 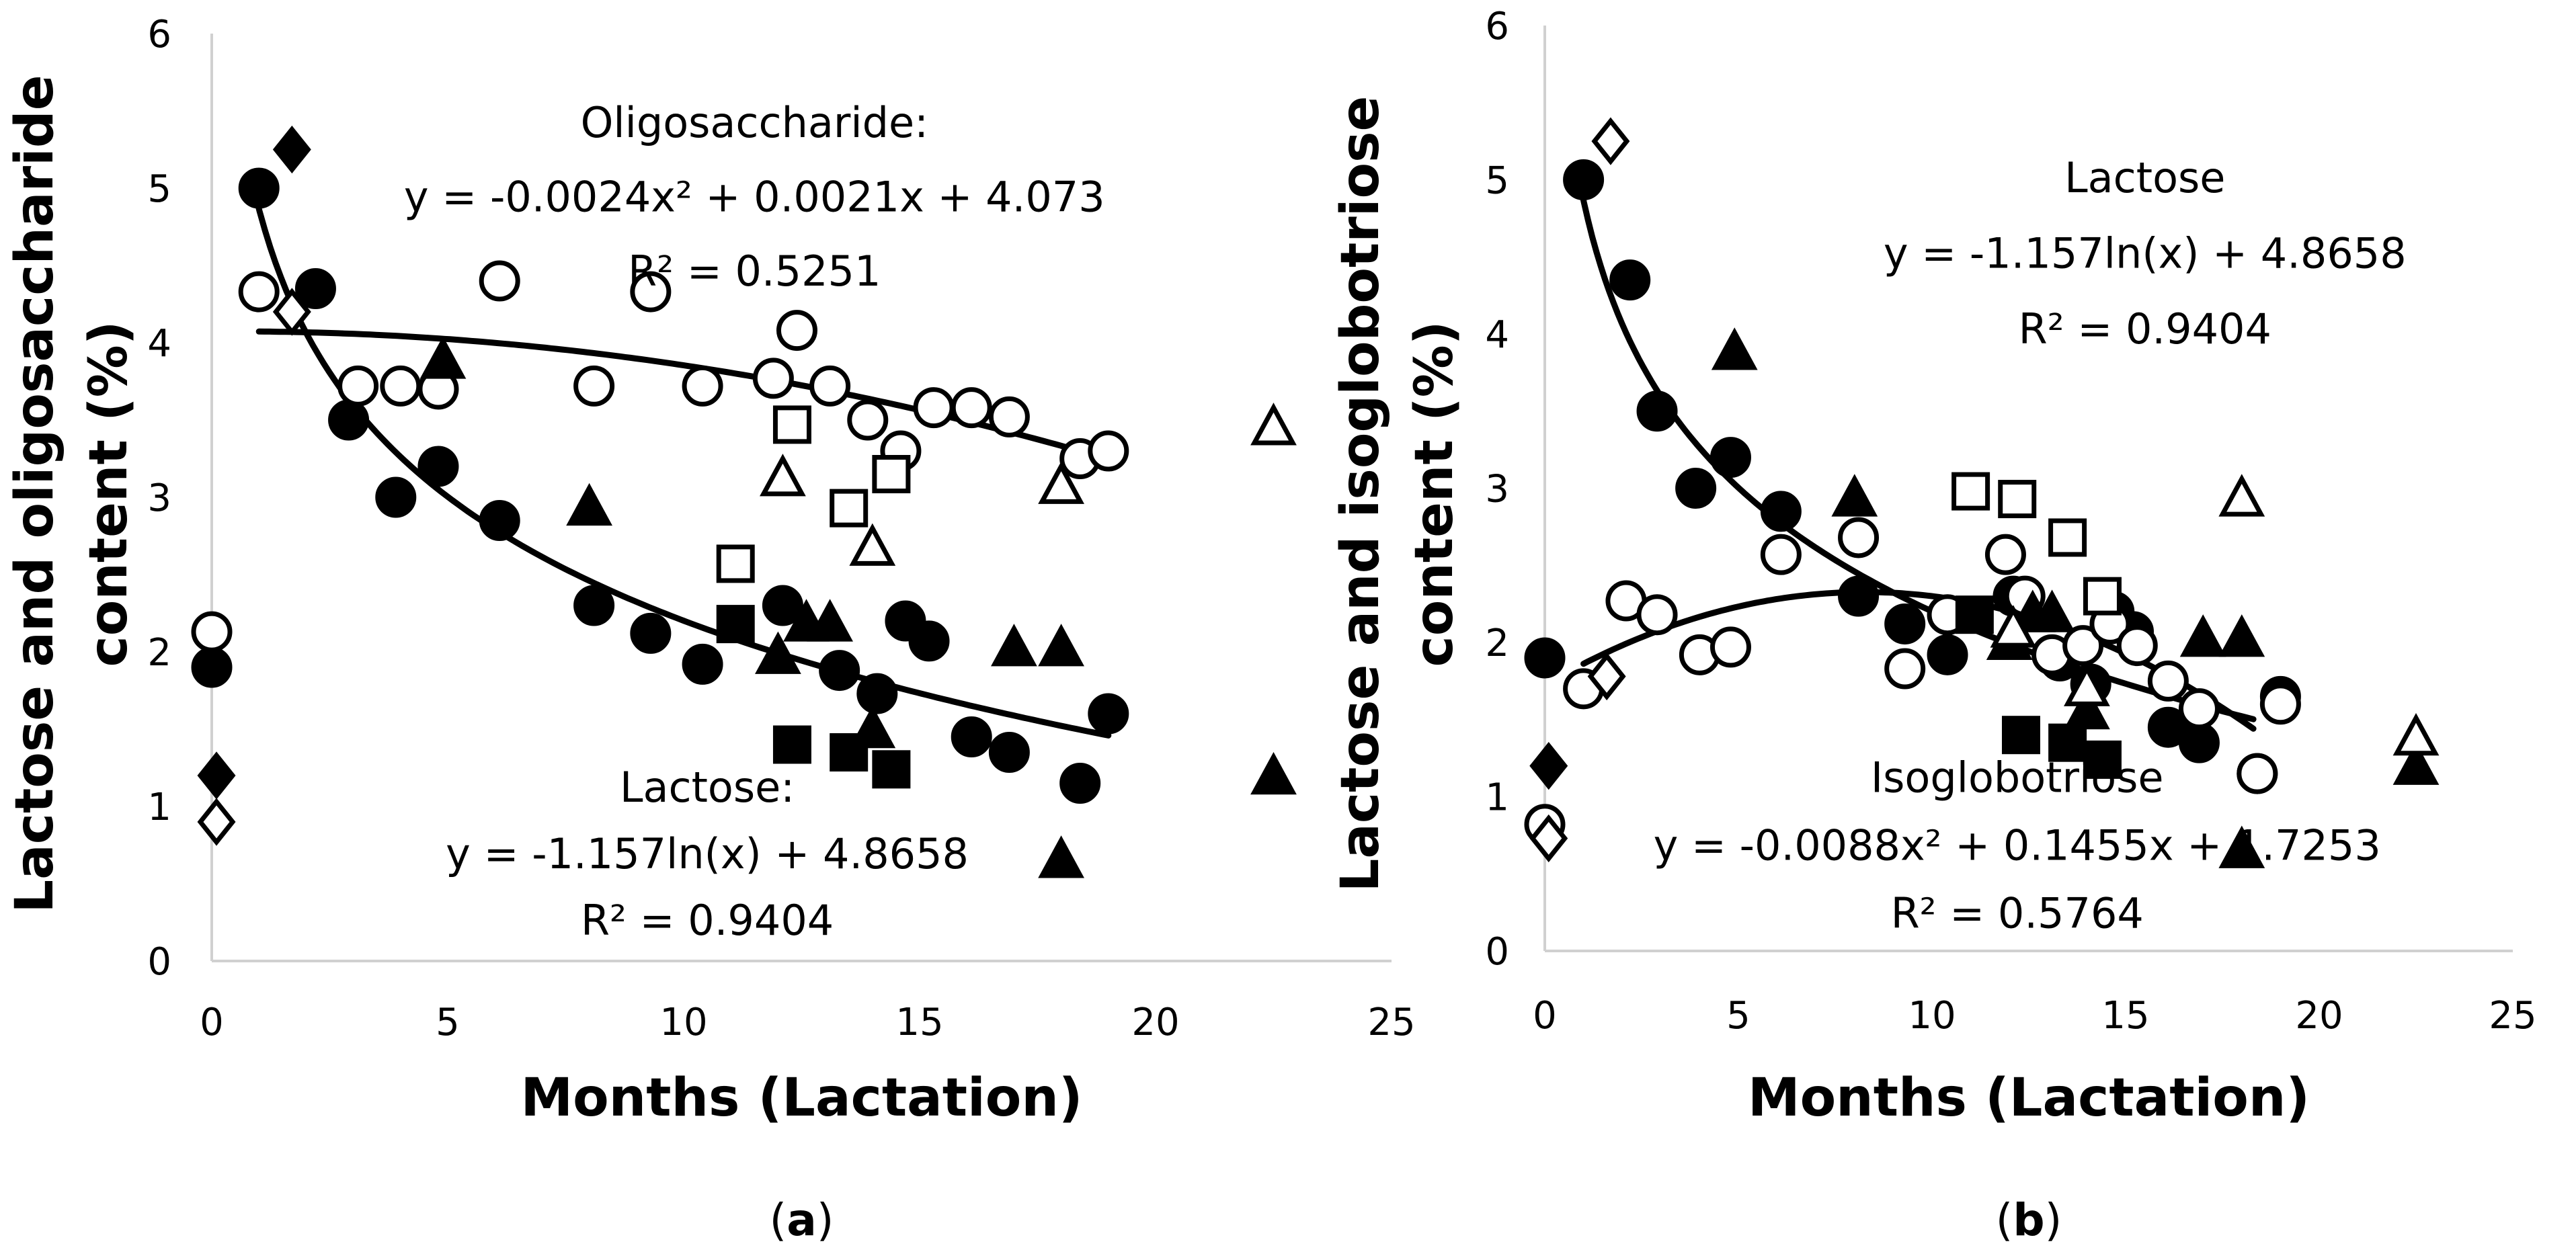 I want to click on series-triangle-filled, so click(x=858, y=607).